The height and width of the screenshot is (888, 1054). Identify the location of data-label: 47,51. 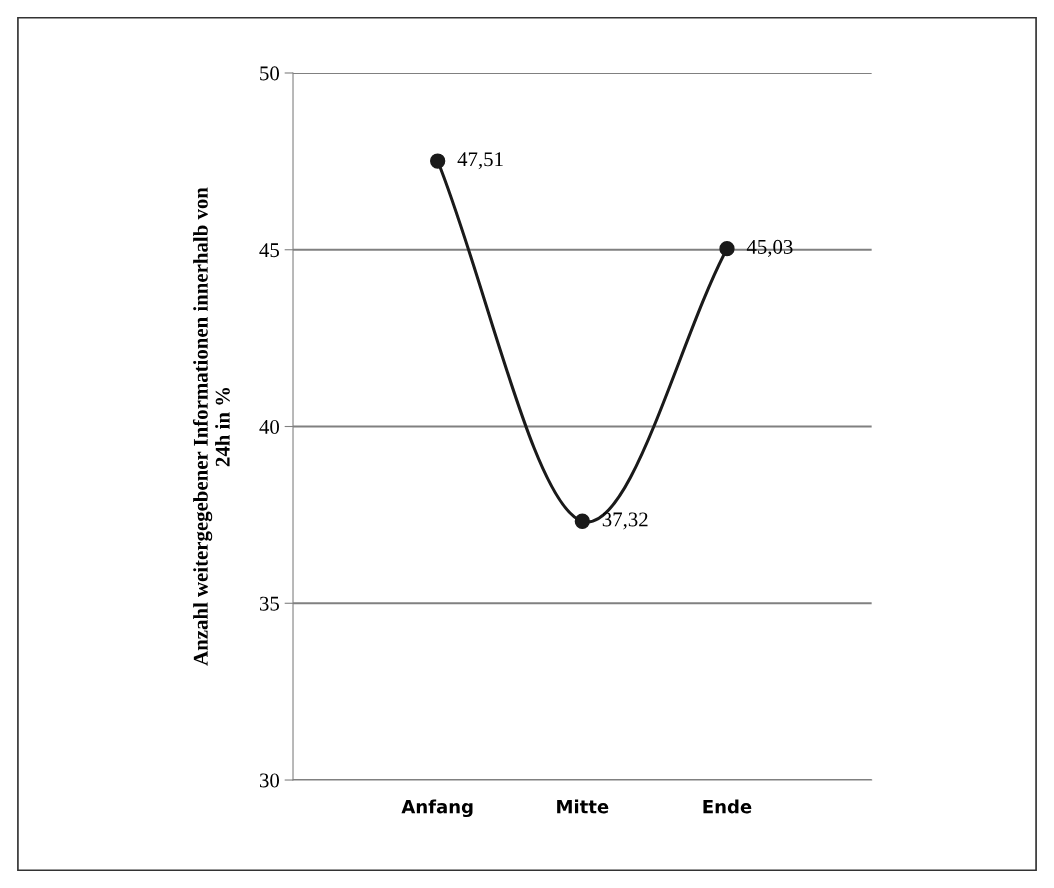
(480, 161).